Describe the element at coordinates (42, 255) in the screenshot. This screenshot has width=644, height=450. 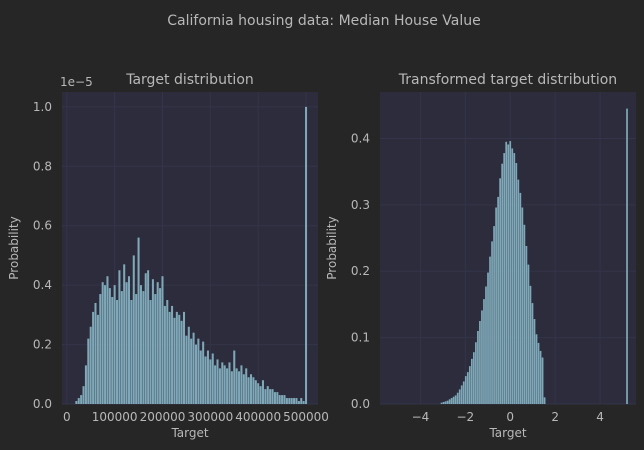
I see `y-tick-labels: 0.0 0.2 0.4 0.6 0.8 1.0` at that location.